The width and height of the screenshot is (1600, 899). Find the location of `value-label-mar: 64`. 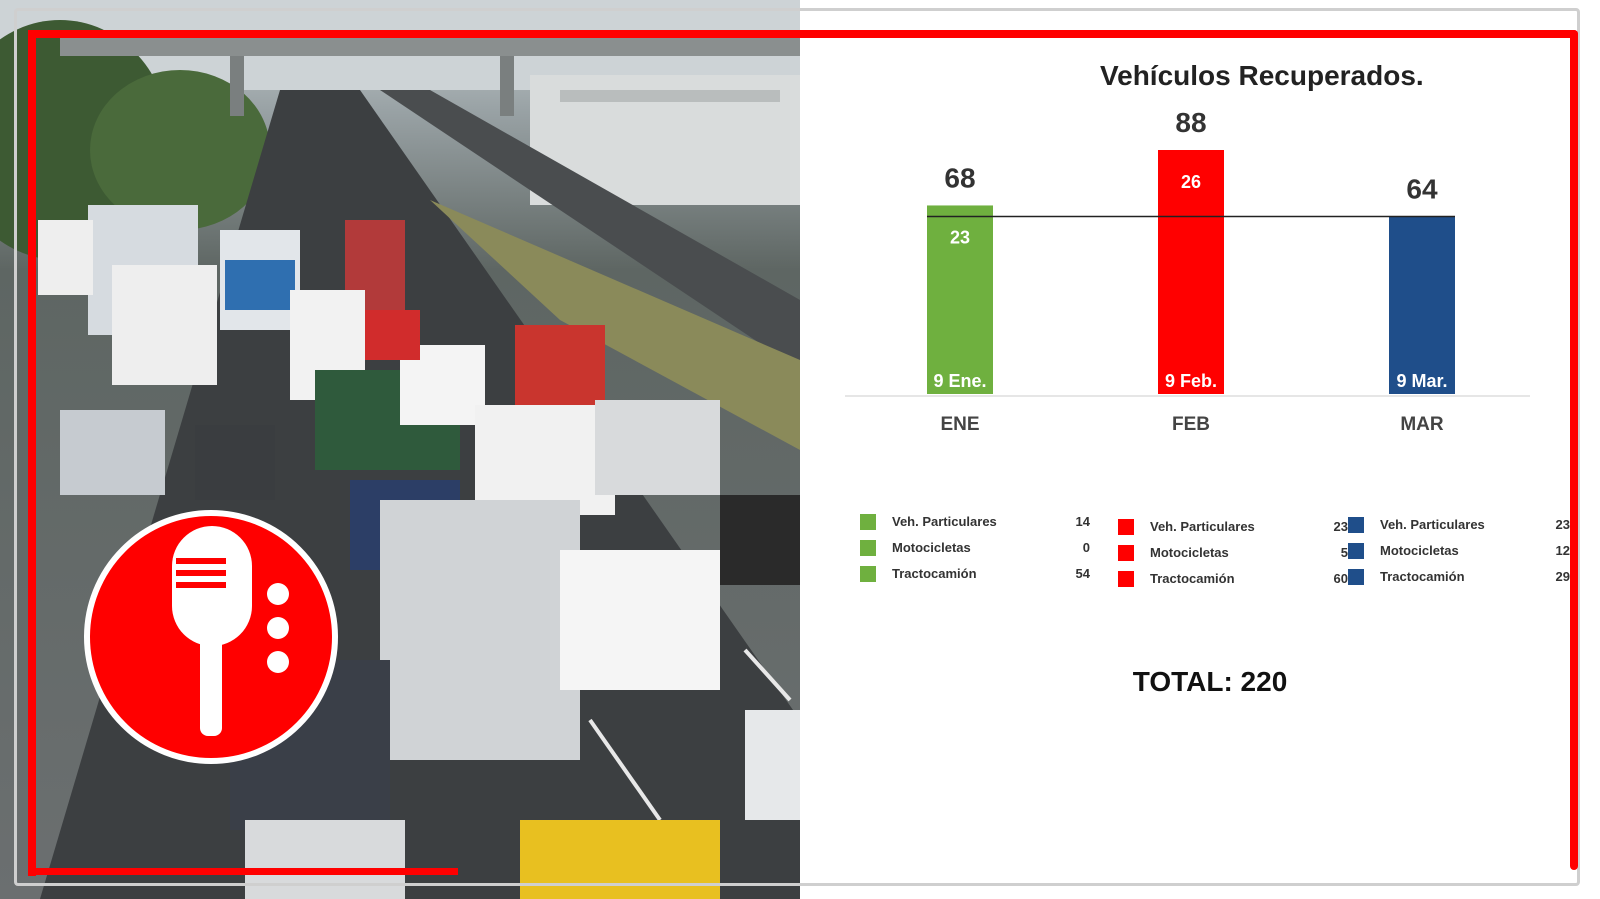

value-label-mar: 64 is located at coordinates (1422, 189).